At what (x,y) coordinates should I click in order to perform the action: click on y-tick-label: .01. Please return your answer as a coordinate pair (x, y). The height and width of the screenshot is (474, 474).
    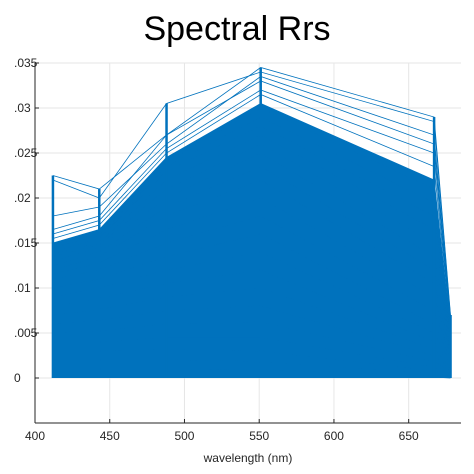
    Looking at the image, I should click on (22, 288).